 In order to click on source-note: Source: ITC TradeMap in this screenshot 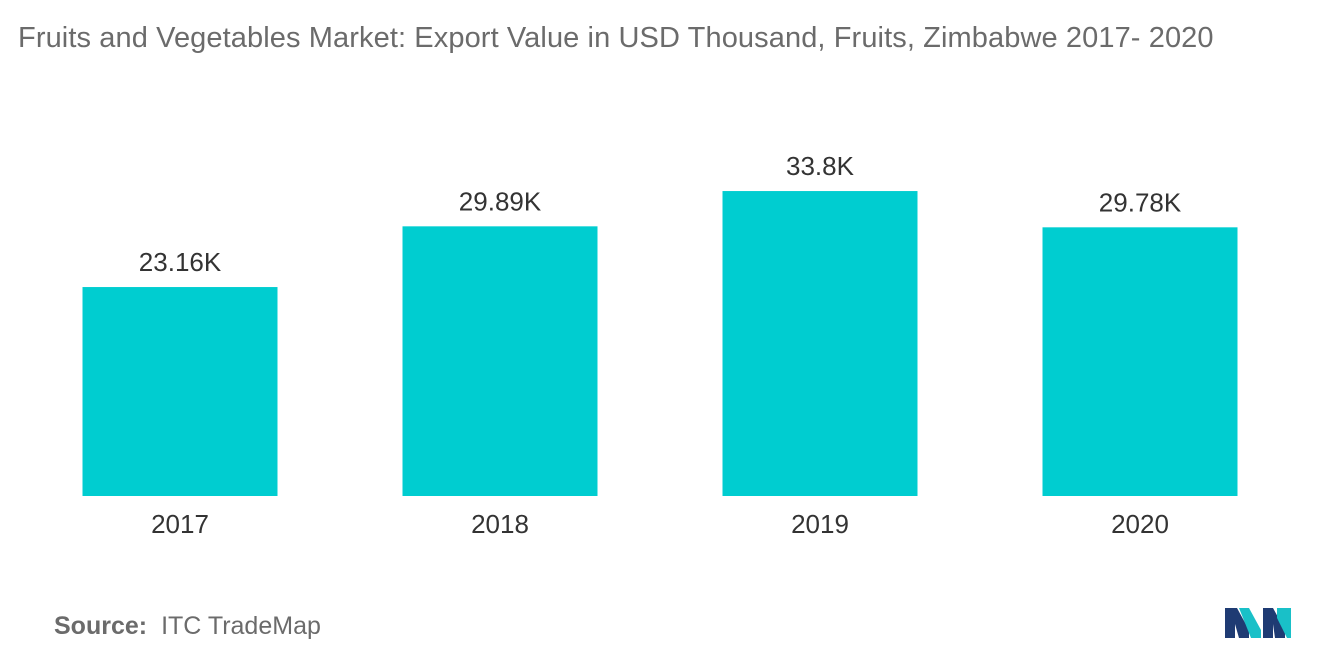, I will do `click(187, 626)`.